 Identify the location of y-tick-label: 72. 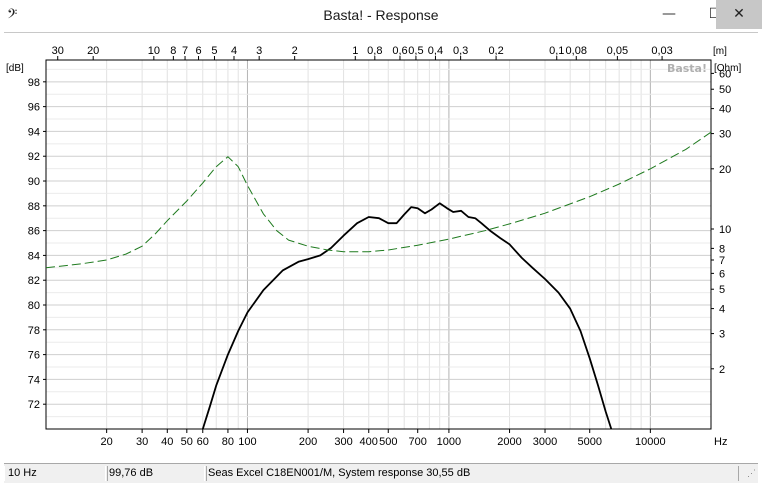
(34, 405).